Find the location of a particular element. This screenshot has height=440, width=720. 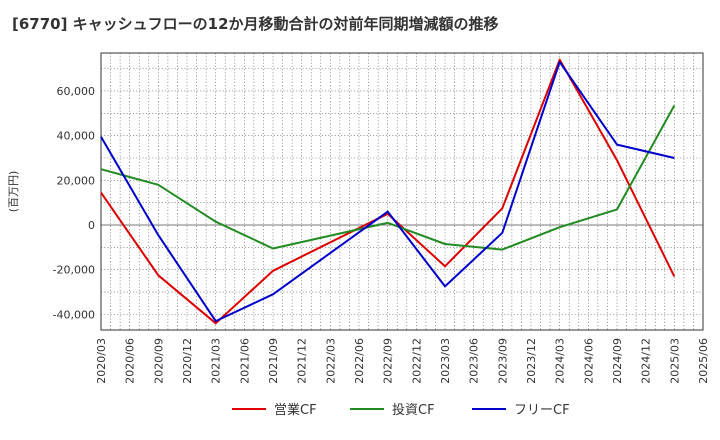

x-tick-label: 2023/09 is located at coordinates (502, 361).